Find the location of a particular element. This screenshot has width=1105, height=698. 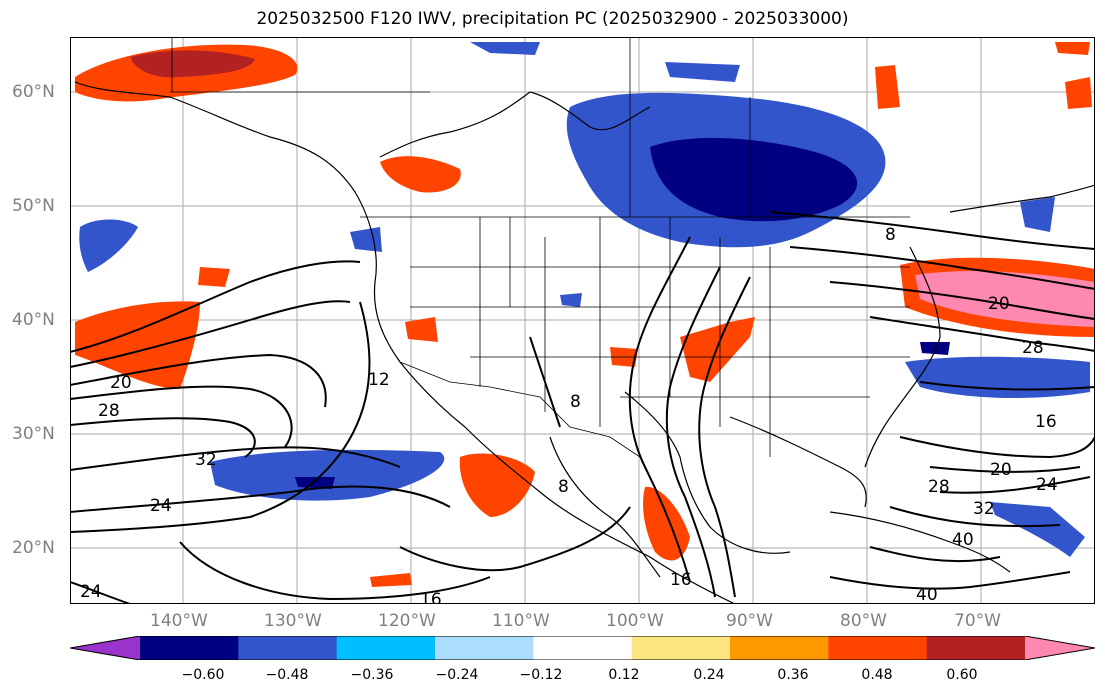

lon-label-110: 110°W is located at coordinates (521, 621).